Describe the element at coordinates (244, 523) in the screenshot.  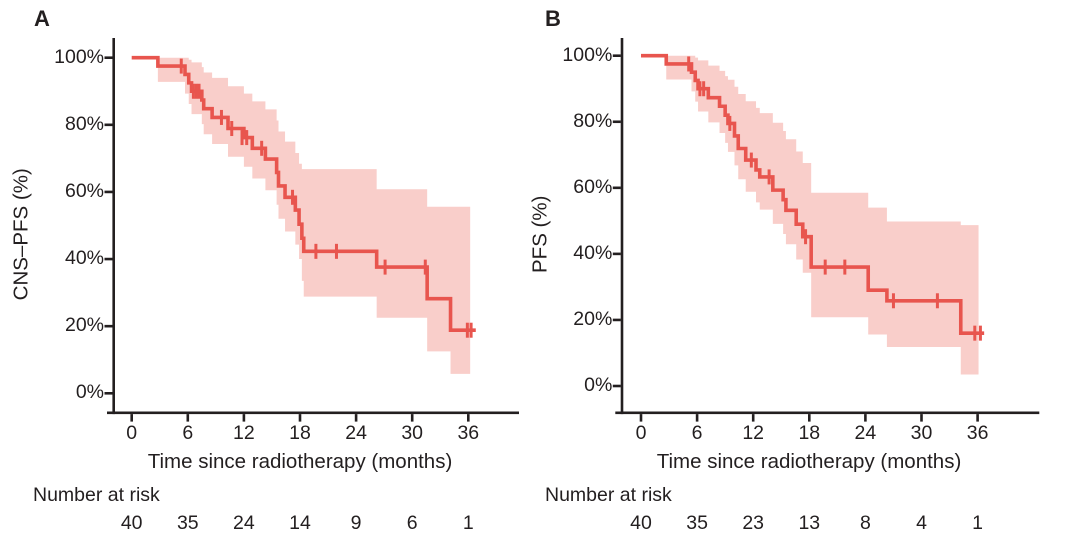
I see `risk-count: 24` at that location.